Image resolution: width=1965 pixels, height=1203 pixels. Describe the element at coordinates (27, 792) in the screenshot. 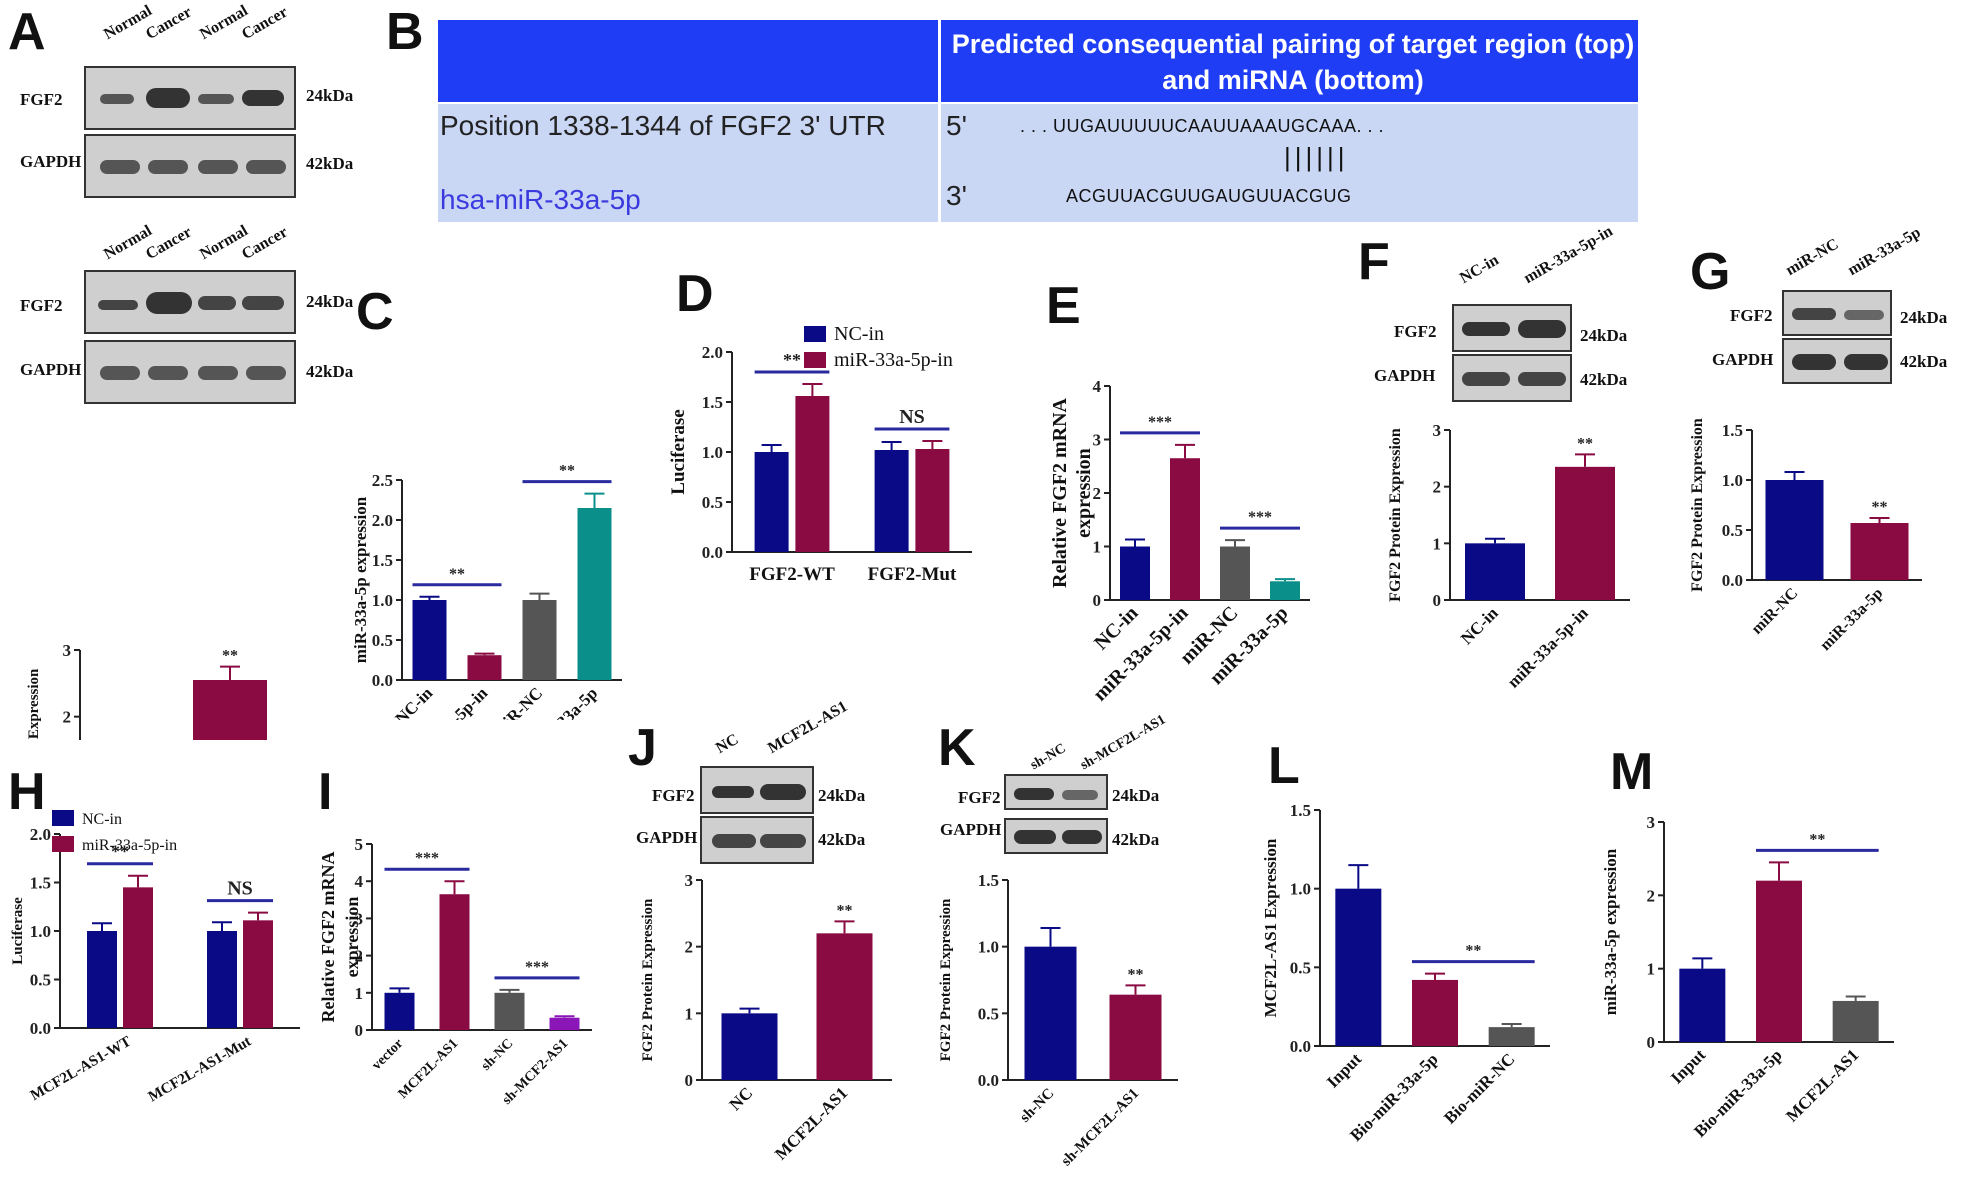

I see `panel-label-h: H` at that location.